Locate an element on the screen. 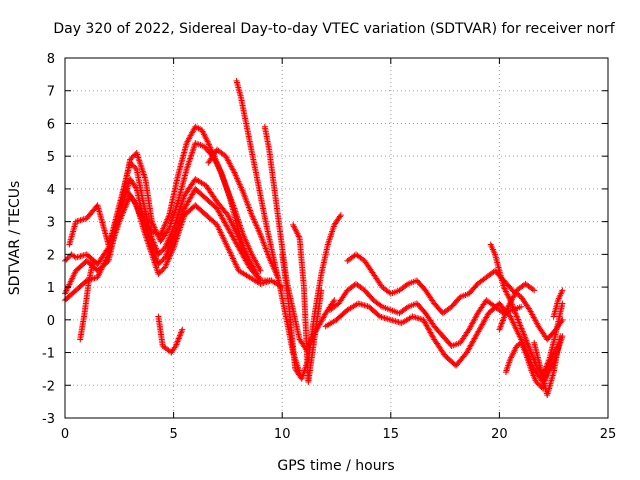 Image resolution: width=640 pixels, height=480 pixels. x-tick-label: 25 is located at coordinates (608, 434).